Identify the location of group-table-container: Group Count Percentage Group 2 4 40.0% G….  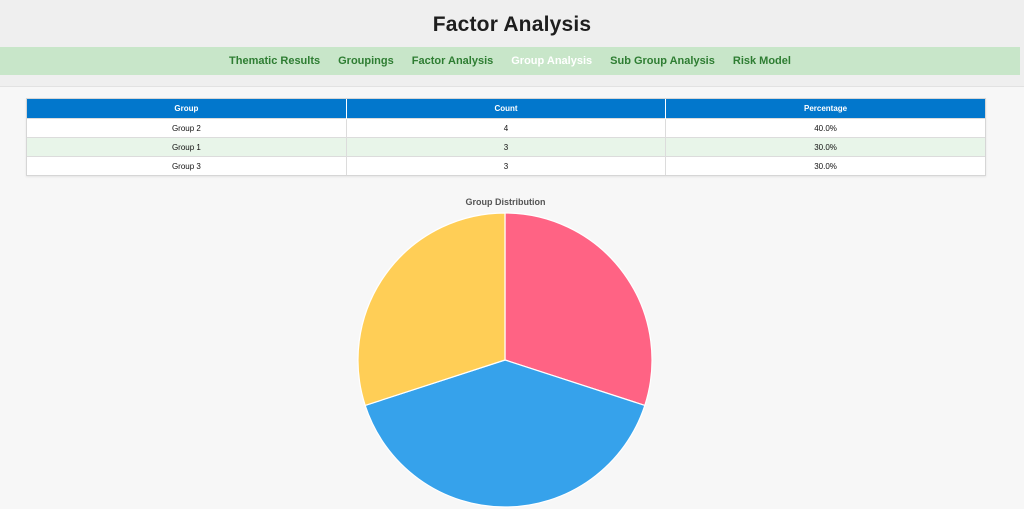
(506, 137).